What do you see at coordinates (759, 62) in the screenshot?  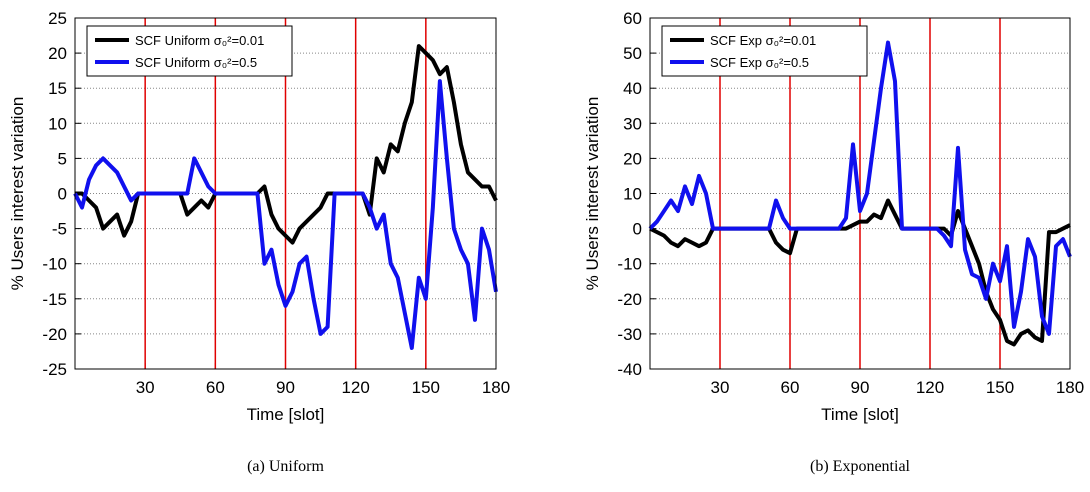 I see `legend-label: SCF Exp σ₀²=0.5` at bounding box center [759, 62].